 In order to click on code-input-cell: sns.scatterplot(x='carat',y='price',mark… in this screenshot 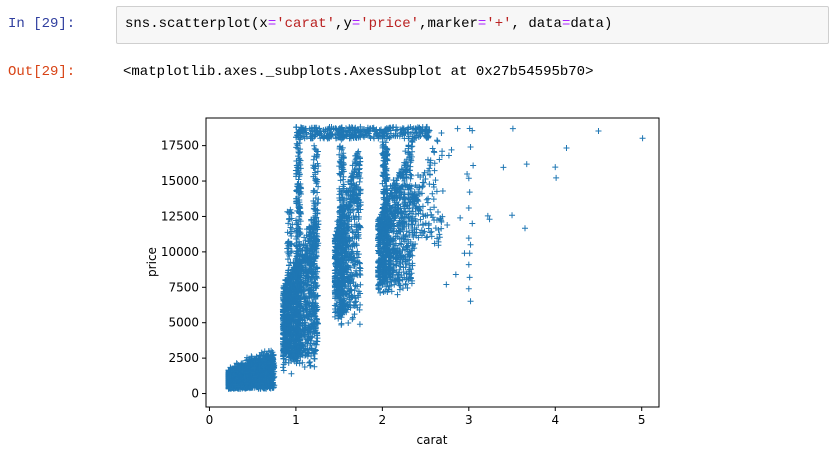, I will do `click(472, 25)`.